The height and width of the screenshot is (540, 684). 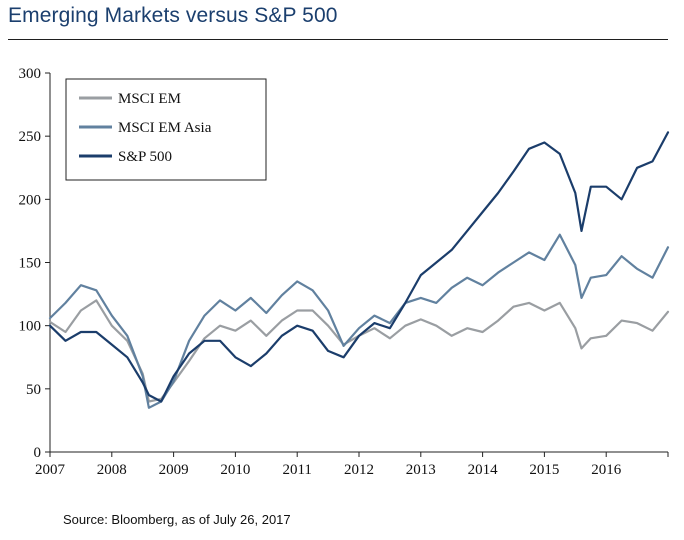 I want to click on x-tick-label: 2012, so click(x=359, y=470).